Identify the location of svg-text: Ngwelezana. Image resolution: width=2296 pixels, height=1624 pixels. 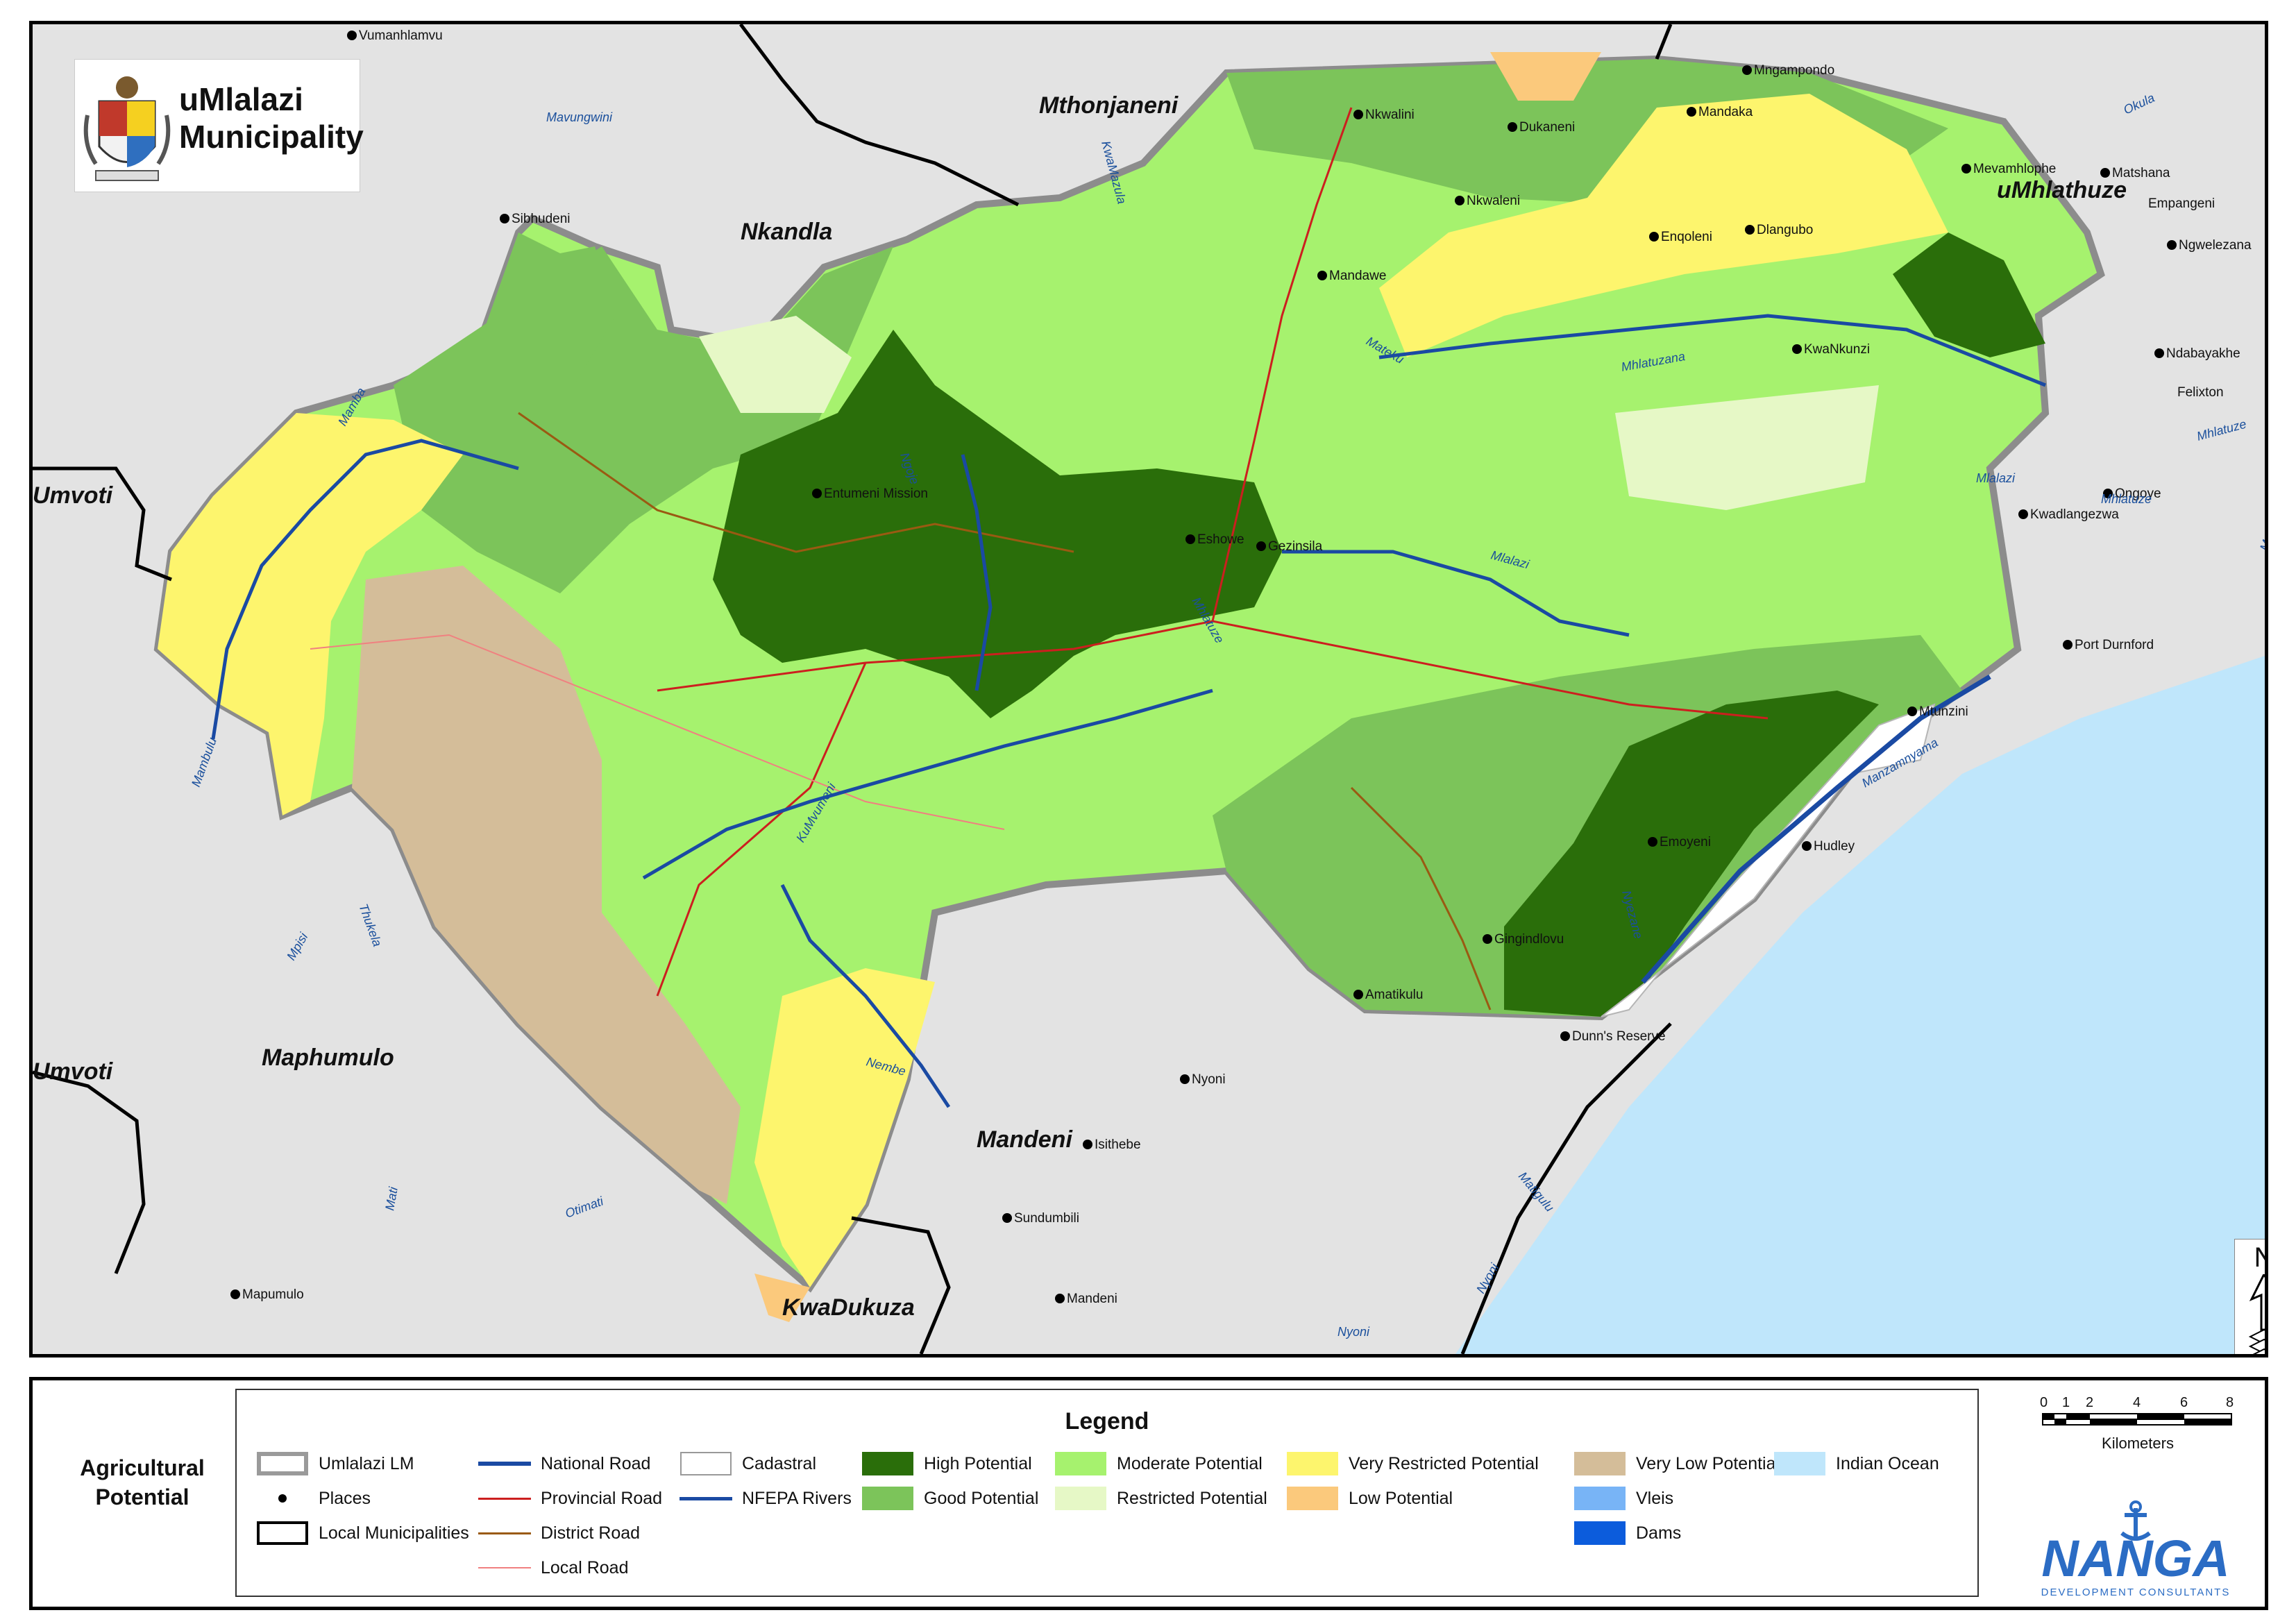
(2216, 246).